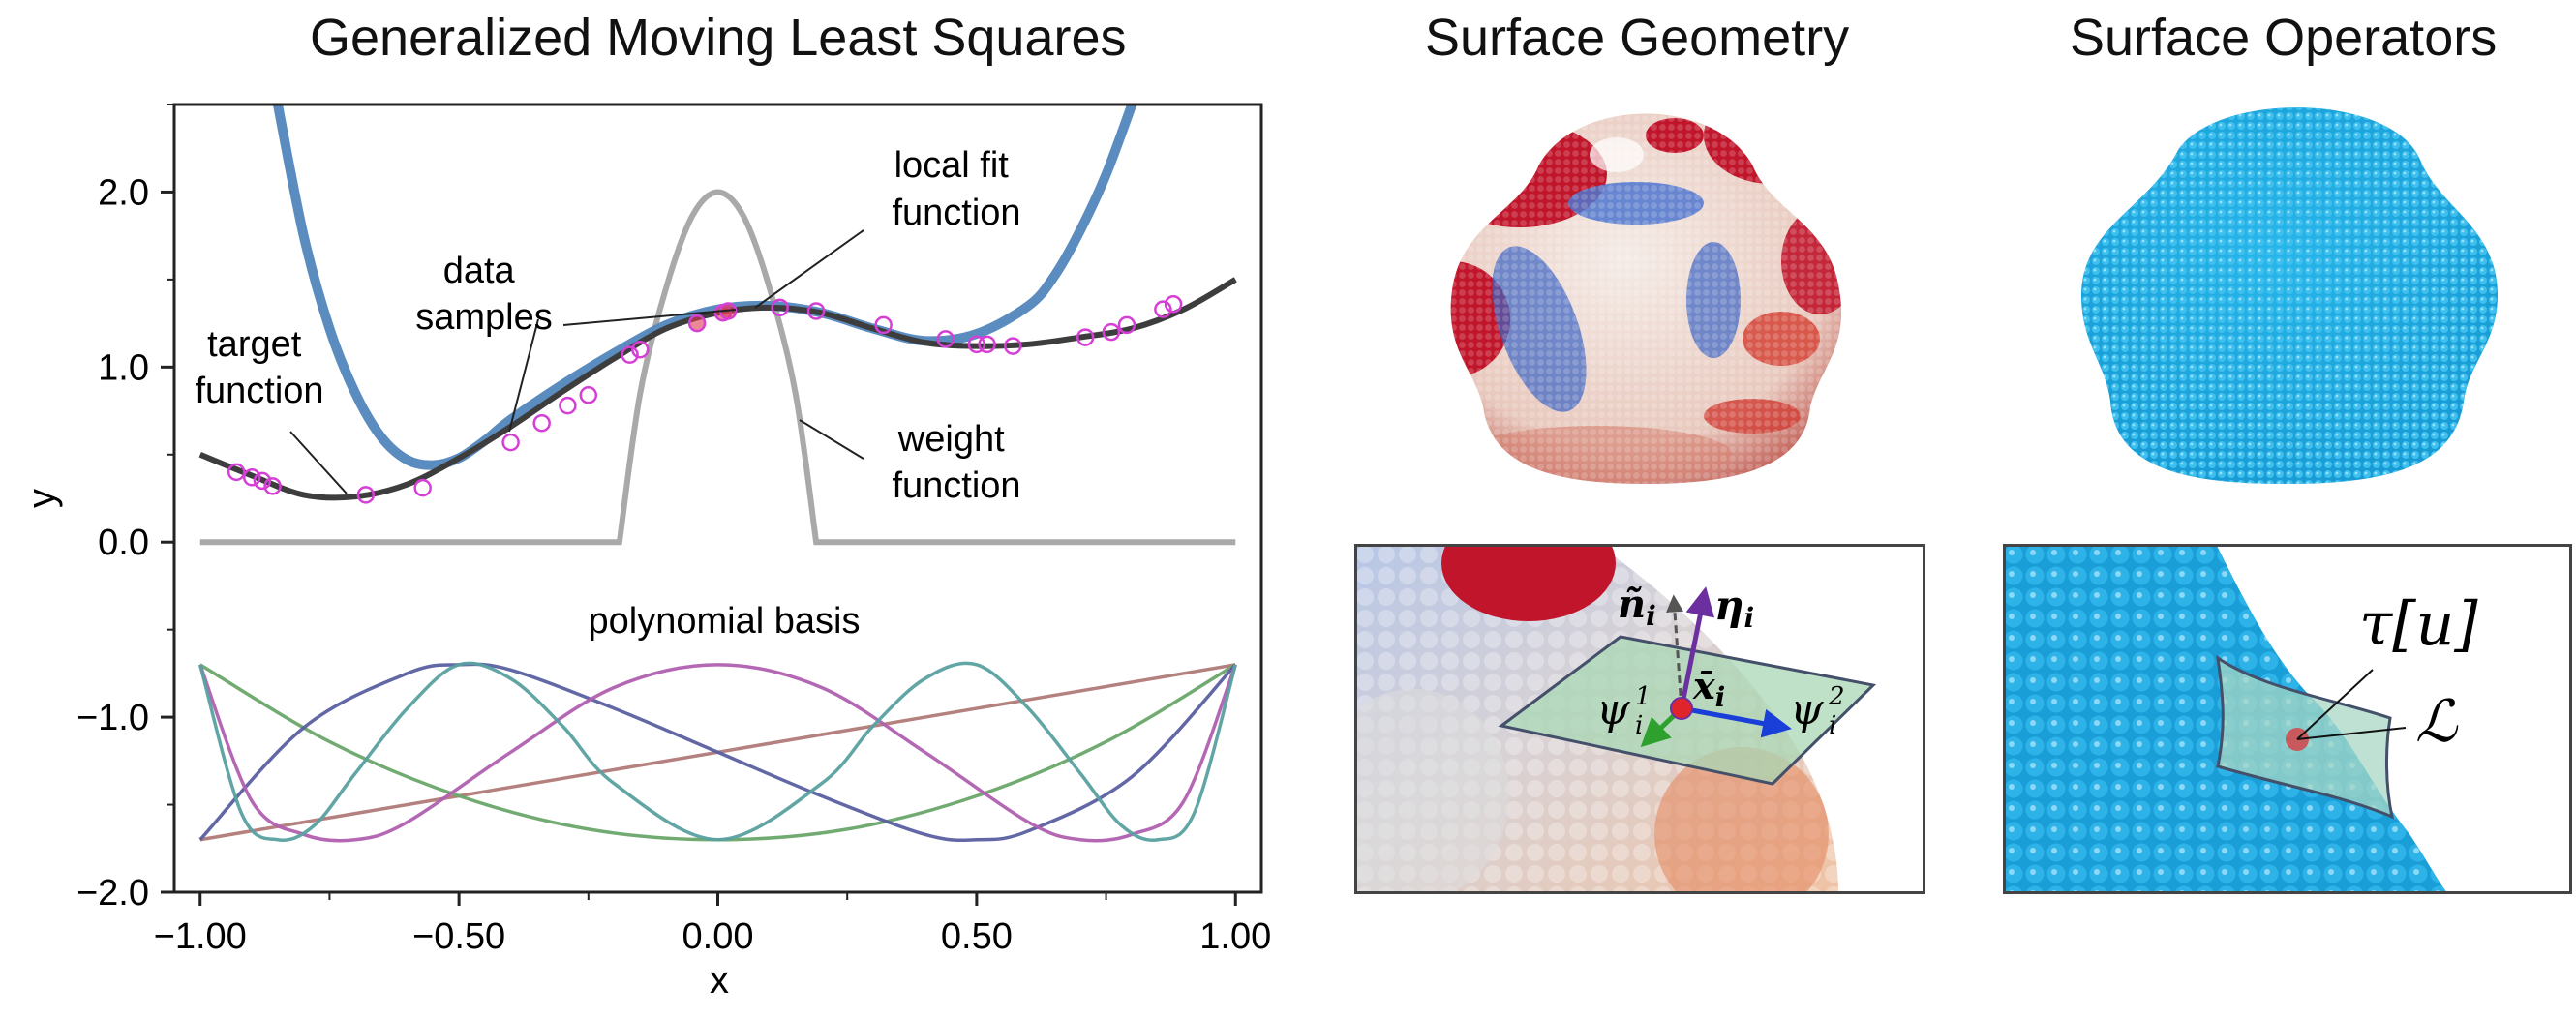 The height and width of the screenshot is (1018, 2576). I want to click on x-tick-label: 0.50, so click(977, 937).